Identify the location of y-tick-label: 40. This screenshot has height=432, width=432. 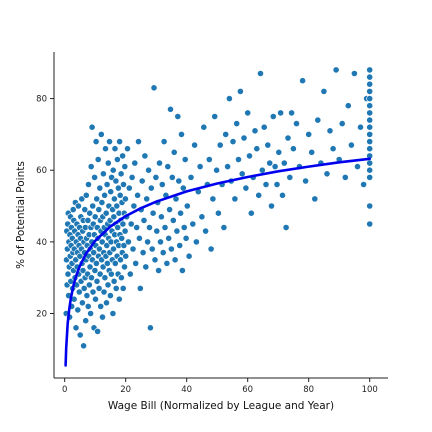
(41, 243).